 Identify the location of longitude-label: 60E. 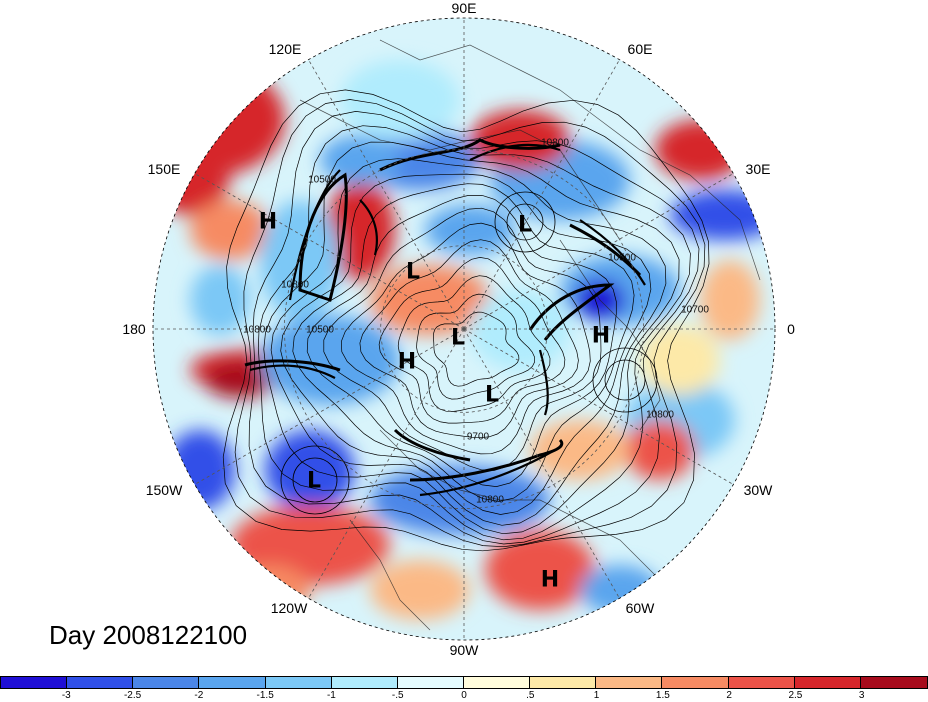
(640, 49).